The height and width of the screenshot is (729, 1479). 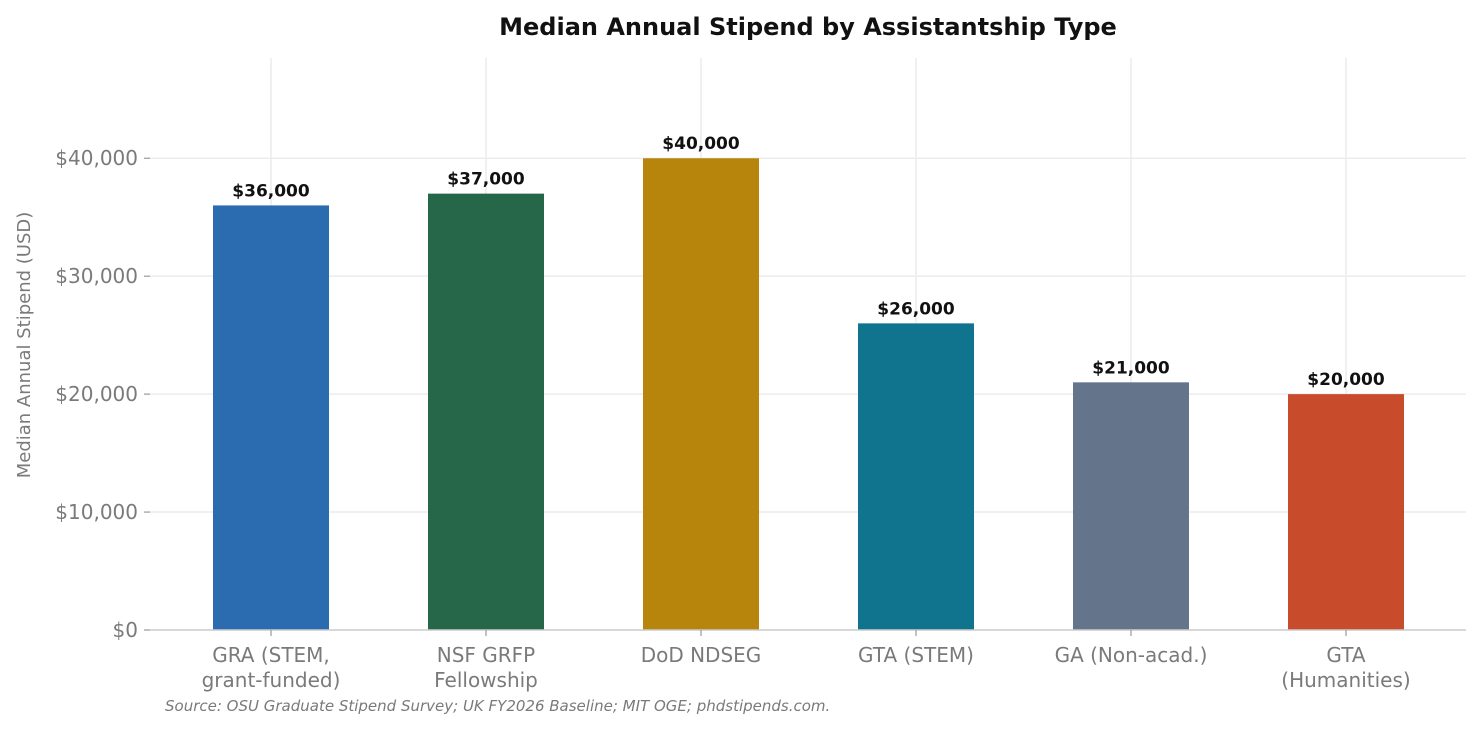 I want to click on y-tick-label: $20,000, so click(x=96, y=394).